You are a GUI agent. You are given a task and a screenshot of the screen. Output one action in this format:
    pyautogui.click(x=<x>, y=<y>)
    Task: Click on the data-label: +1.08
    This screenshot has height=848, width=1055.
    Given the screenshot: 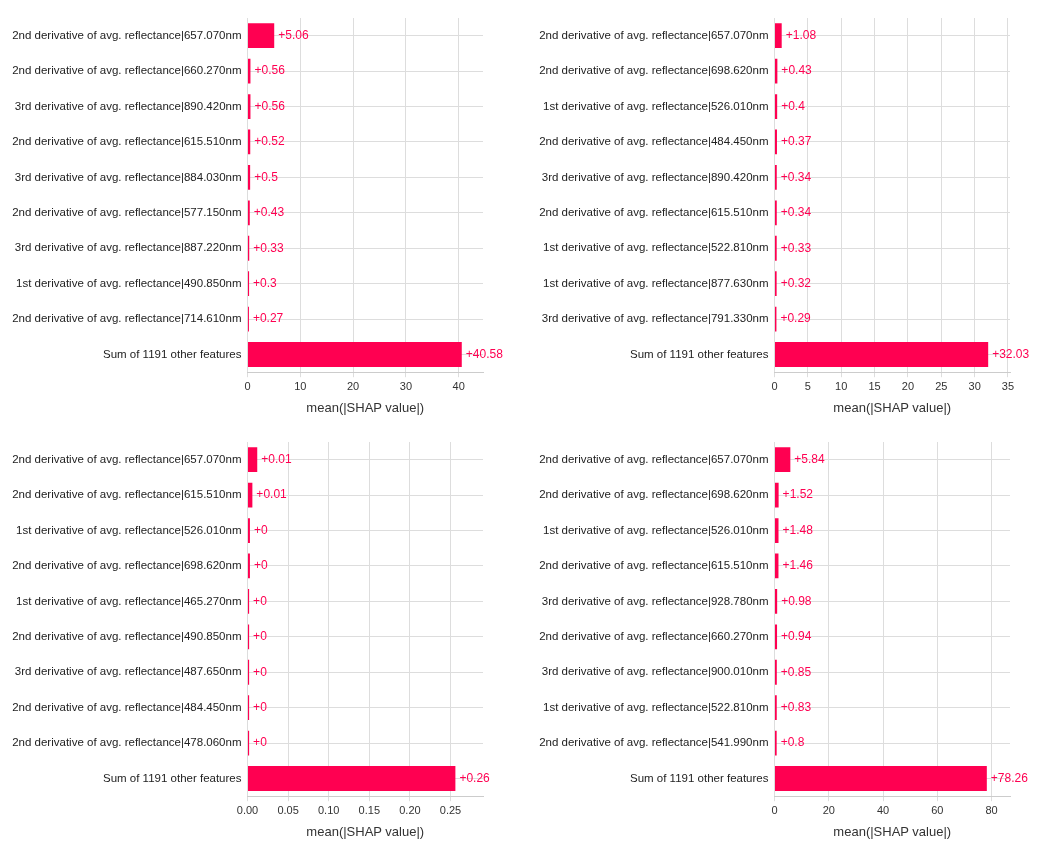 What is the action you would take?
    pyautogui.click(x=801, y=35)
    